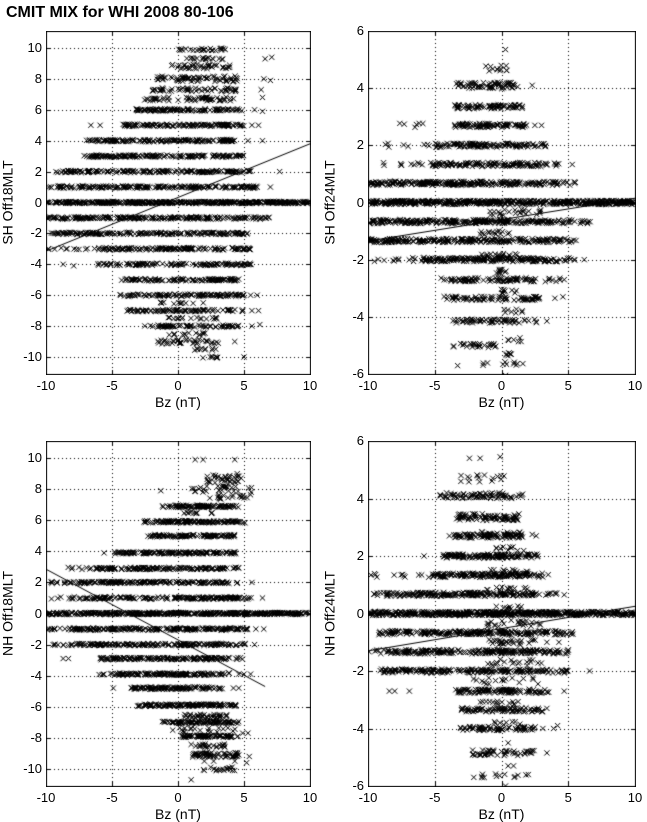  I want to click on y-axis-label: SH Off18MLT, so click(8, 202).